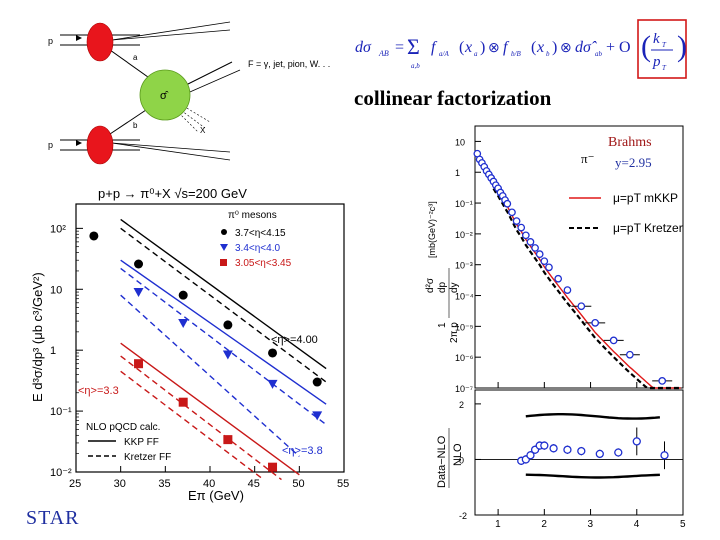 The image size is (720, 540). I want to click on star-x-tick-label: 40, so click(209, 484).